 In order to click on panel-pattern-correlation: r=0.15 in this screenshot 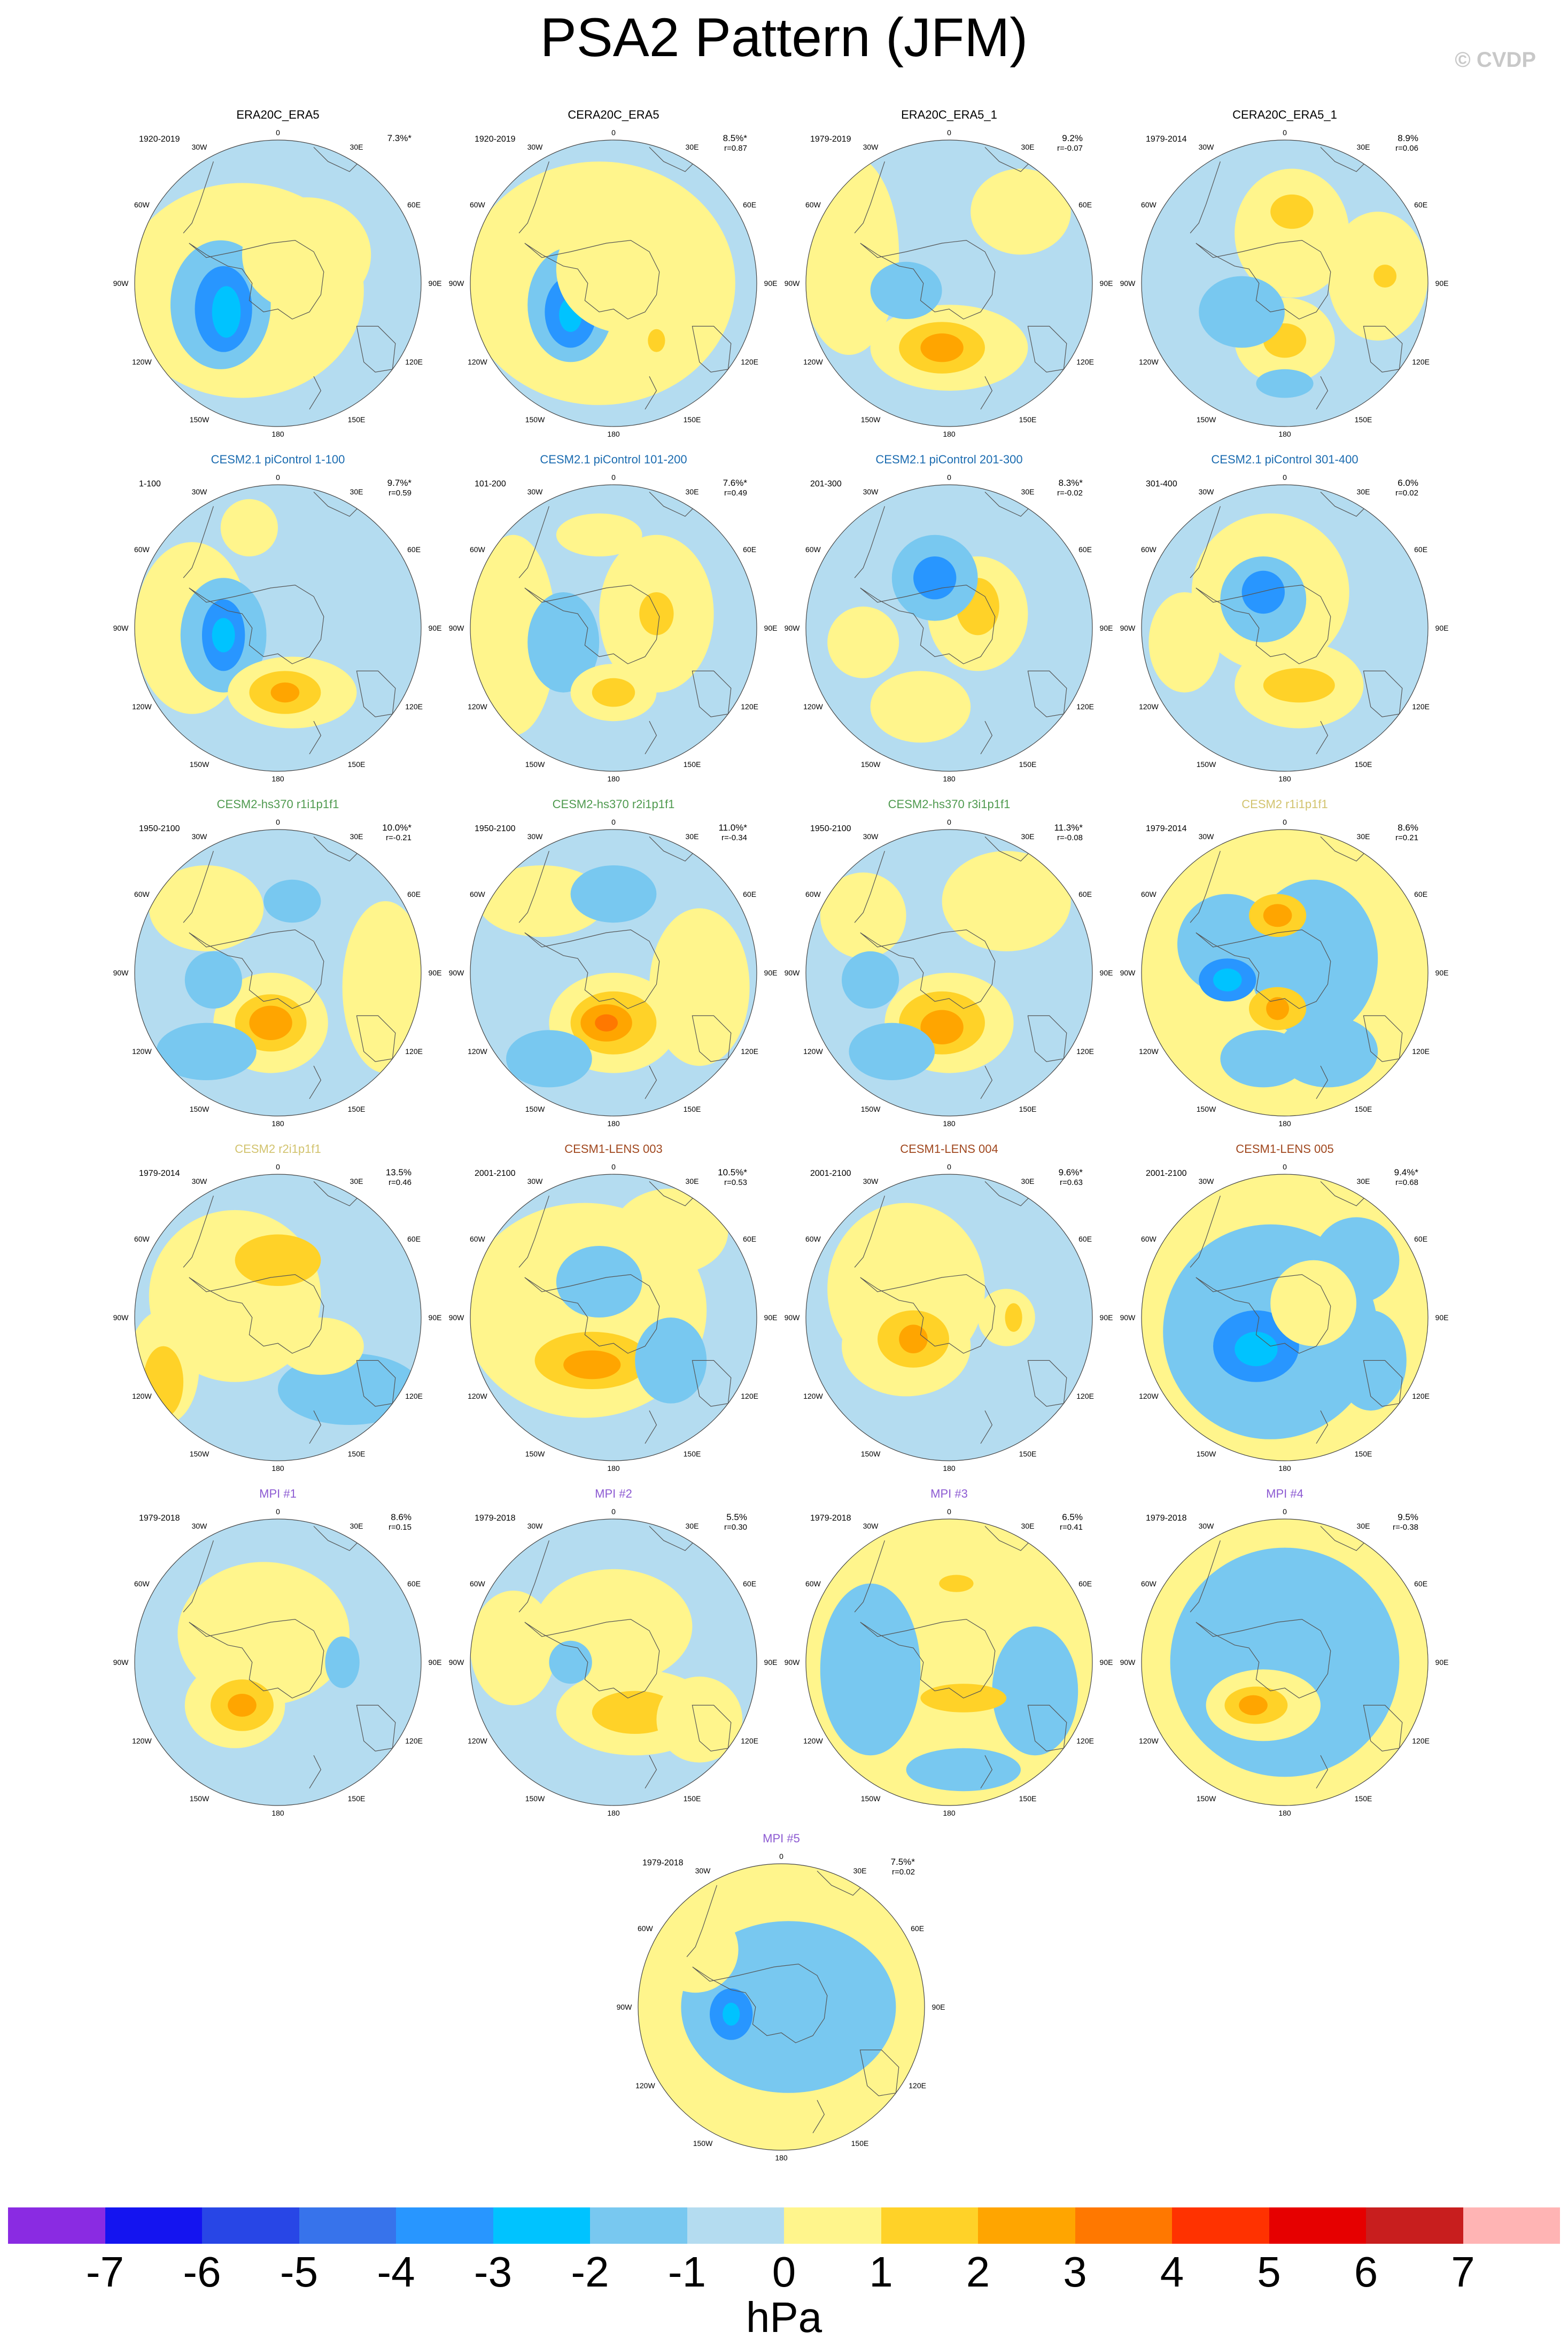, I will do `click(401, 1527)`.